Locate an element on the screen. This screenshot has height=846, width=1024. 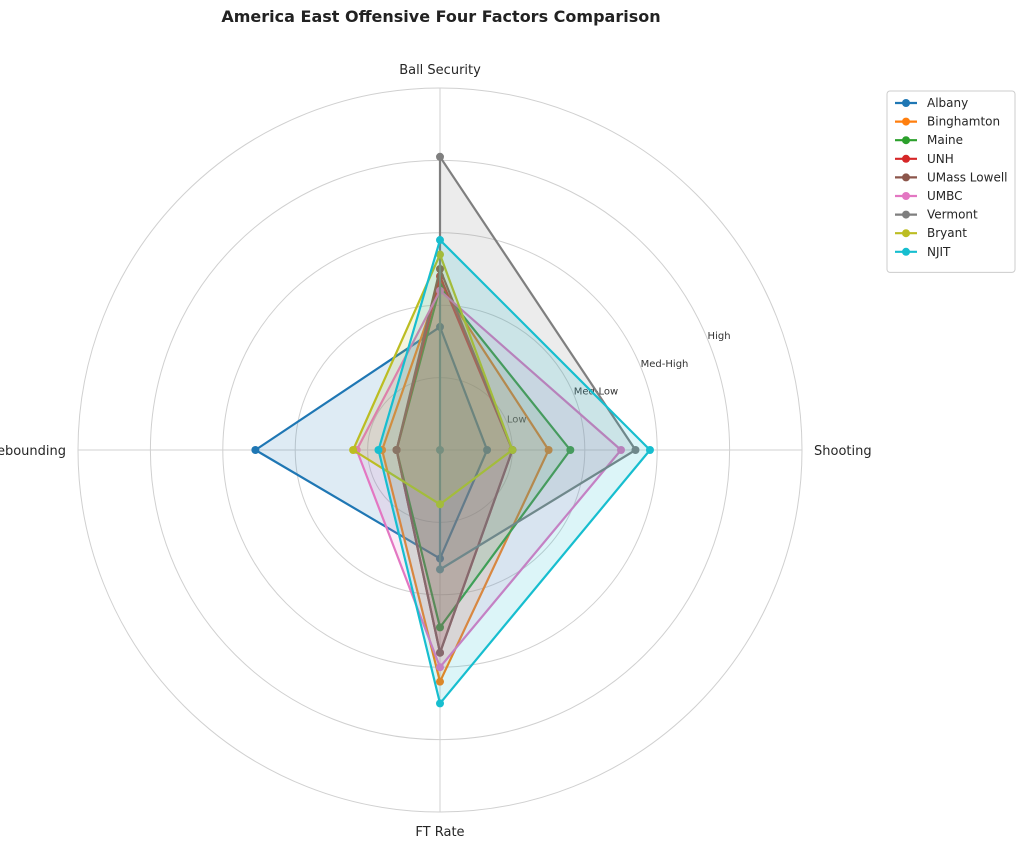
legend-label: NJIT is located at coordinates (939, 252).